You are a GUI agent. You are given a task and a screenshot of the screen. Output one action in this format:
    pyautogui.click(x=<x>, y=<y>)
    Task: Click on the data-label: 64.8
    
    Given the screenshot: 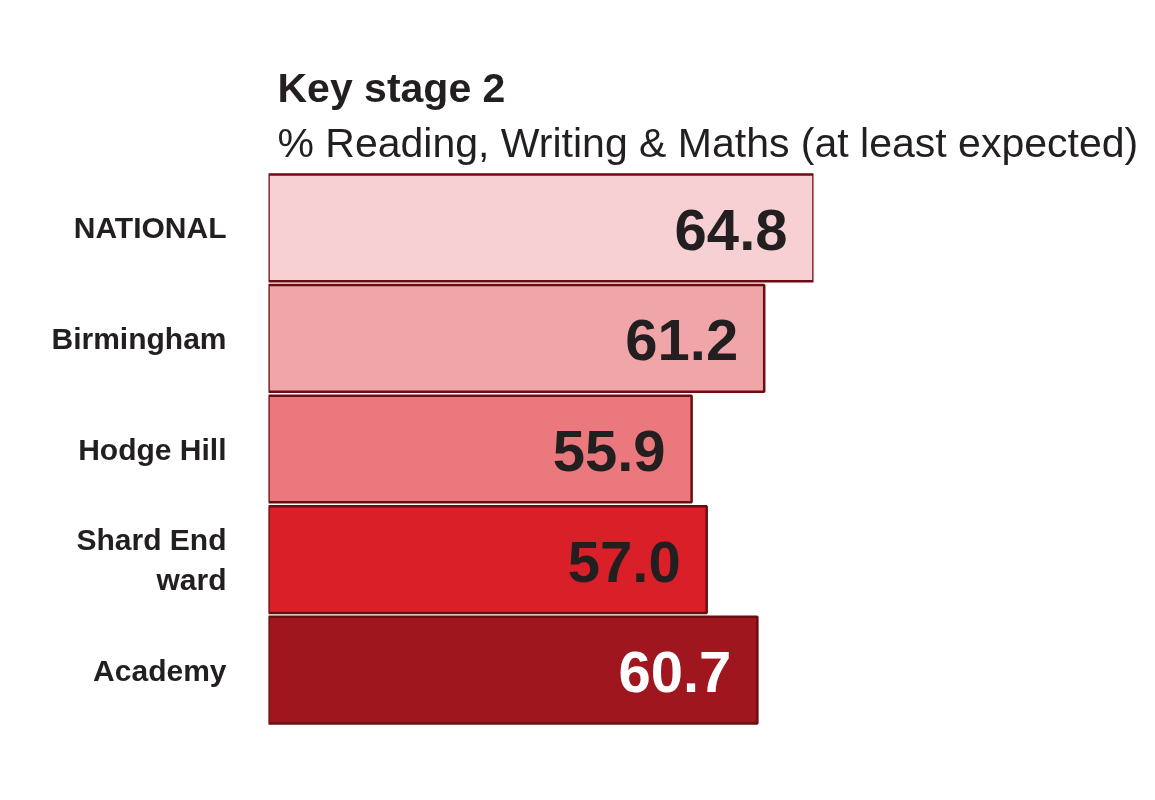 What is the action you would take?
    pyautogui.click(x=731, y=229)
    